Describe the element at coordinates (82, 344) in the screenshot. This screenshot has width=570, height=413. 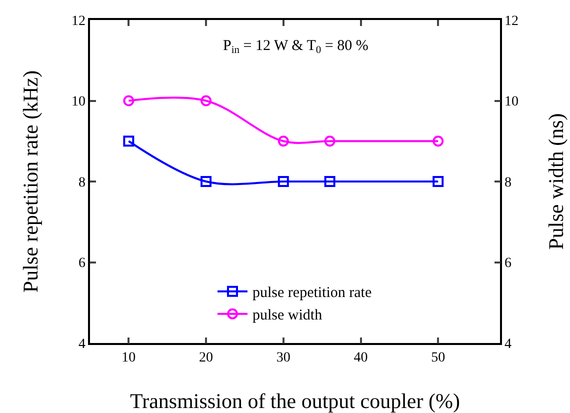
I see `y-tick-label: 4` at that location.